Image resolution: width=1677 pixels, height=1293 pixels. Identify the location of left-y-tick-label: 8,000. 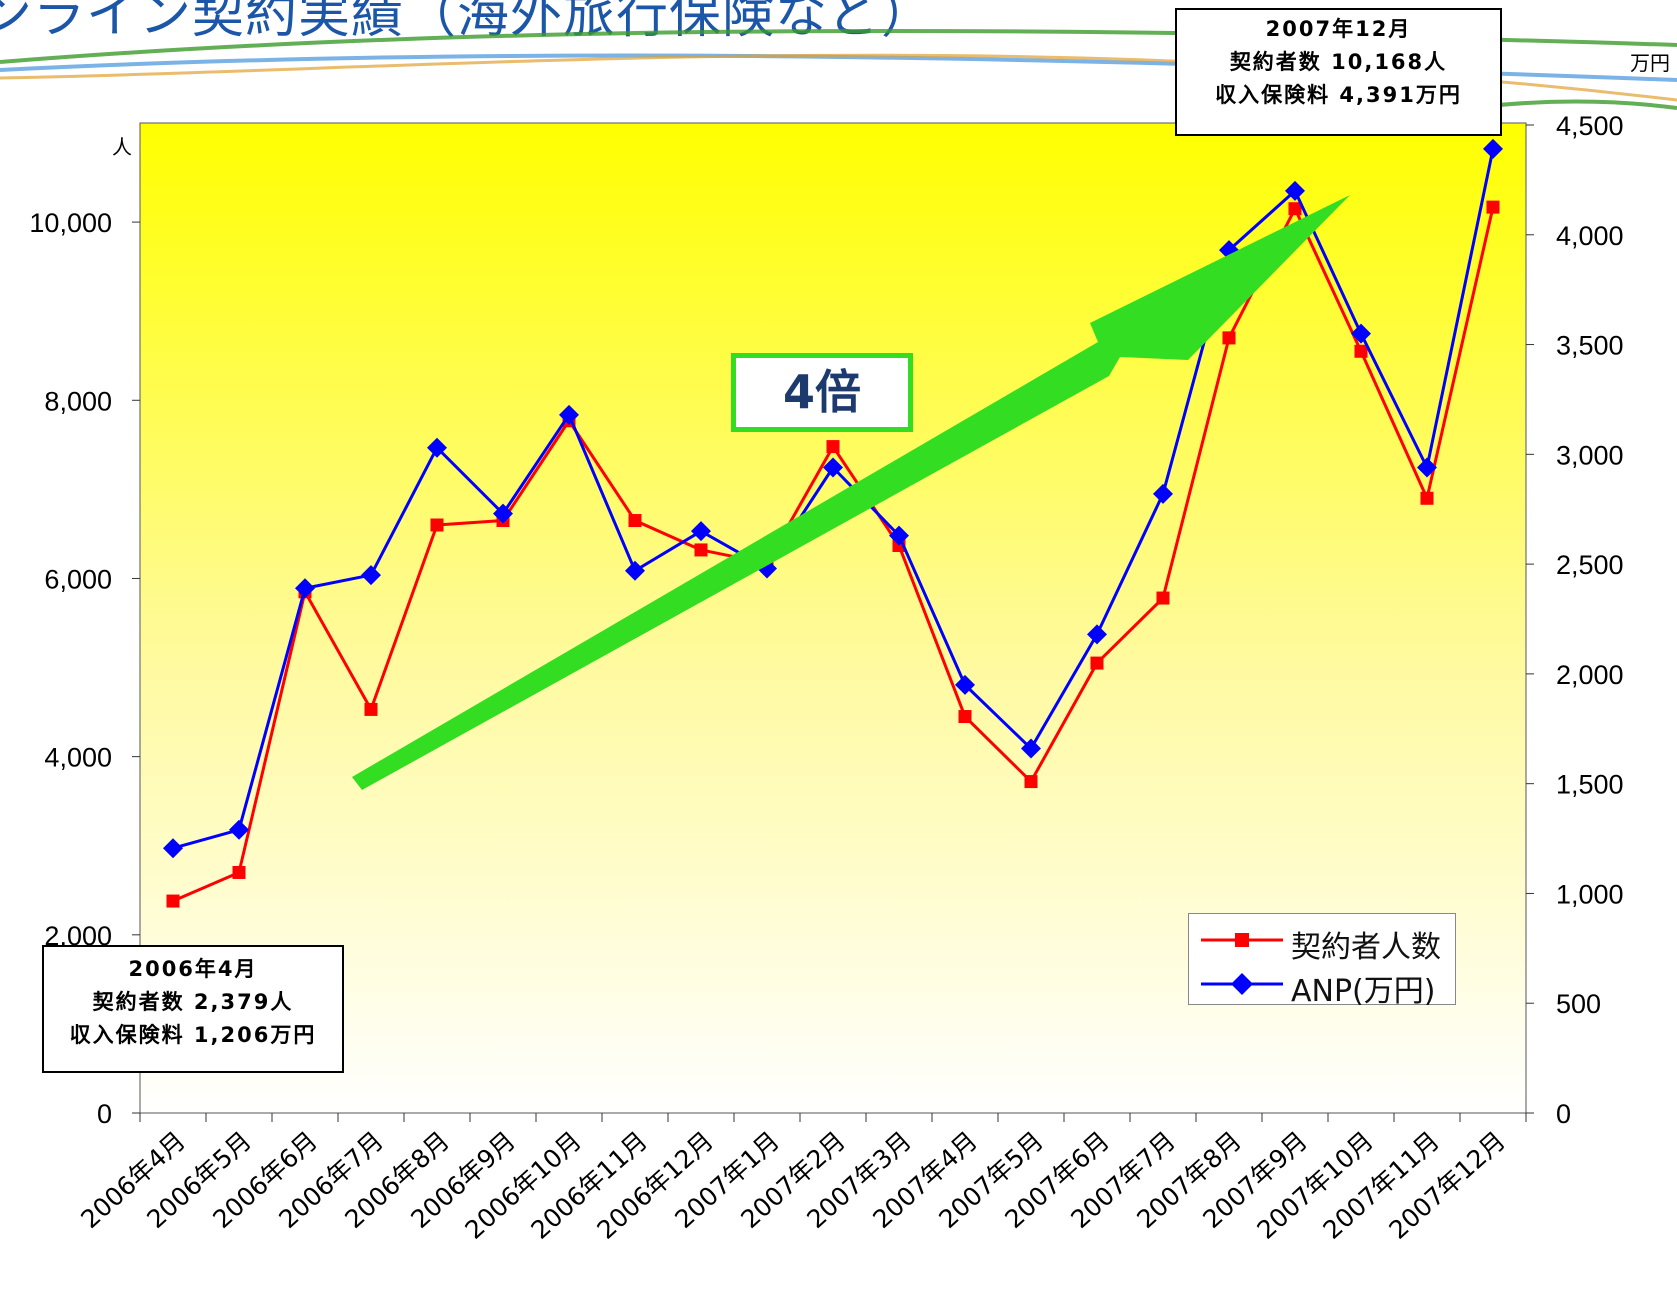
(78, 401).